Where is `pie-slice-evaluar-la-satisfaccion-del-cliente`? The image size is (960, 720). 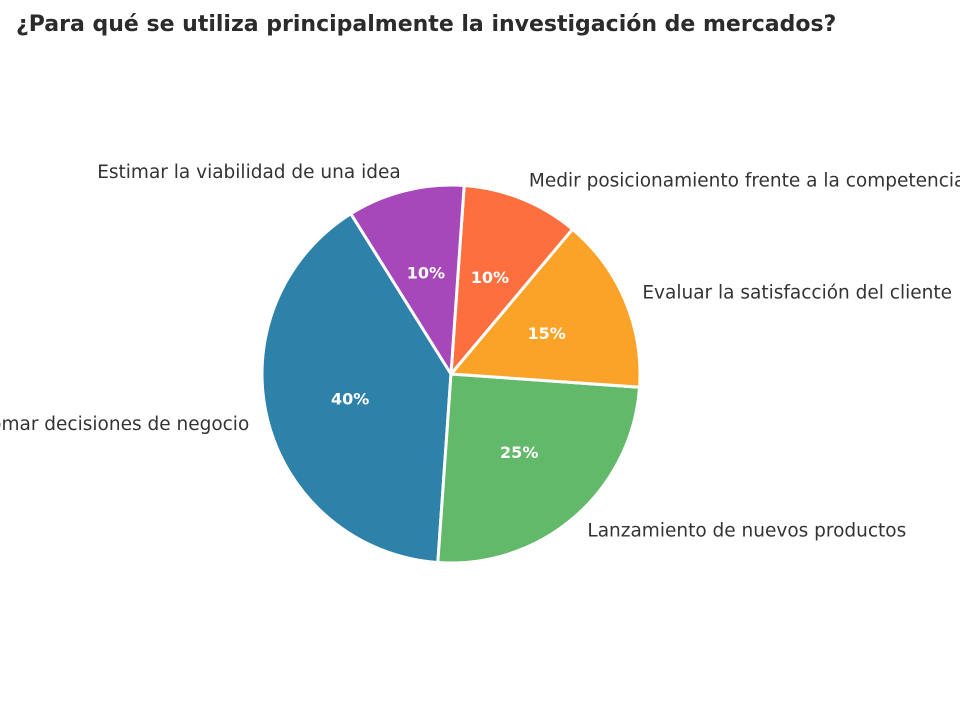
pie-slice-evaluar-la-satisfaccion-del-cliente is located at coordinates (545, 308).